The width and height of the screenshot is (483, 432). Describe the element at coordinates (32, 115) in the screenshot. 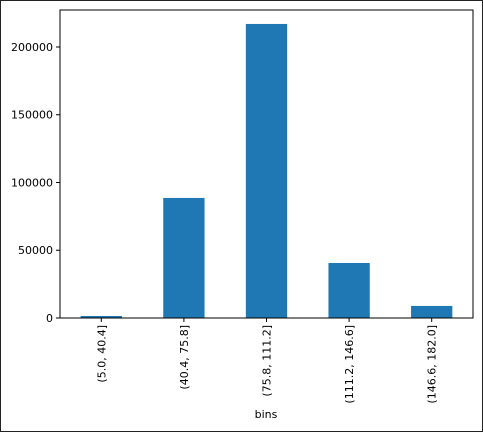

I see `y-tick-label: 150000` at that location.